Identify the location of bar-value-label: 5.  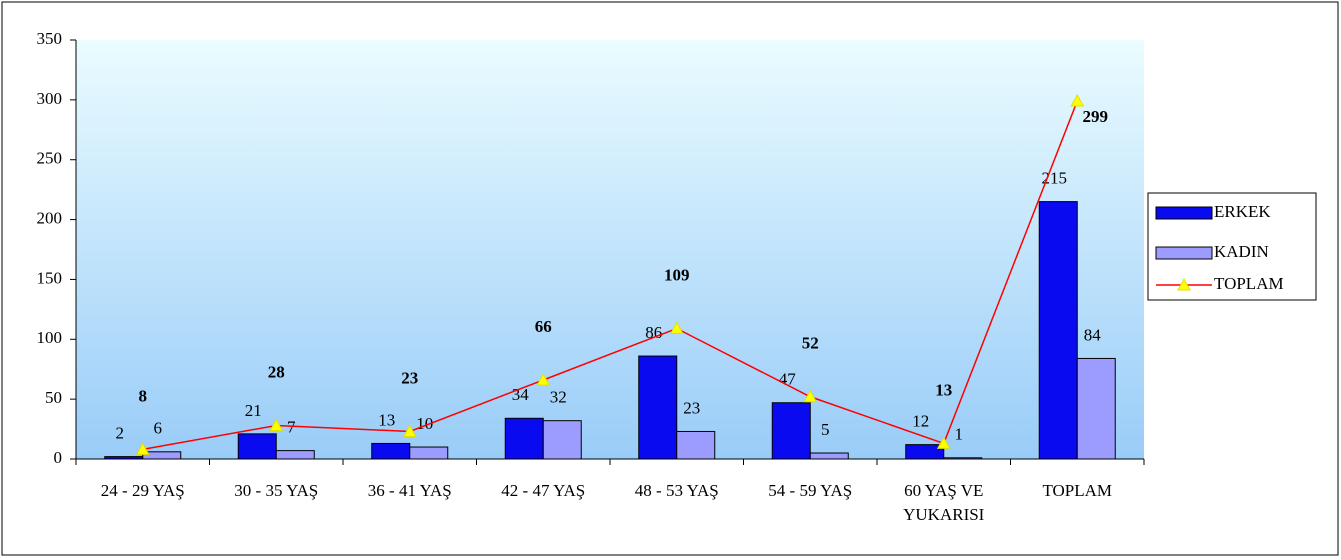
(825, 429).